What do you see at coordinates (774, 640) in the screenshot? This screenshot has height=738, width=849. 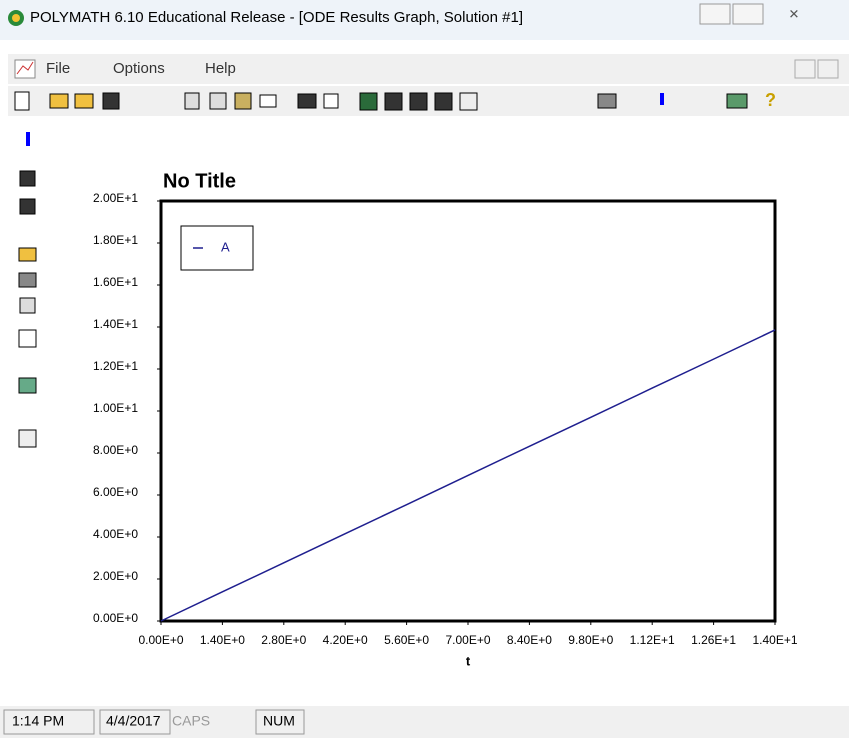 I see `x-tick-label: 1.40E+1` at bounding box center [774, 640].